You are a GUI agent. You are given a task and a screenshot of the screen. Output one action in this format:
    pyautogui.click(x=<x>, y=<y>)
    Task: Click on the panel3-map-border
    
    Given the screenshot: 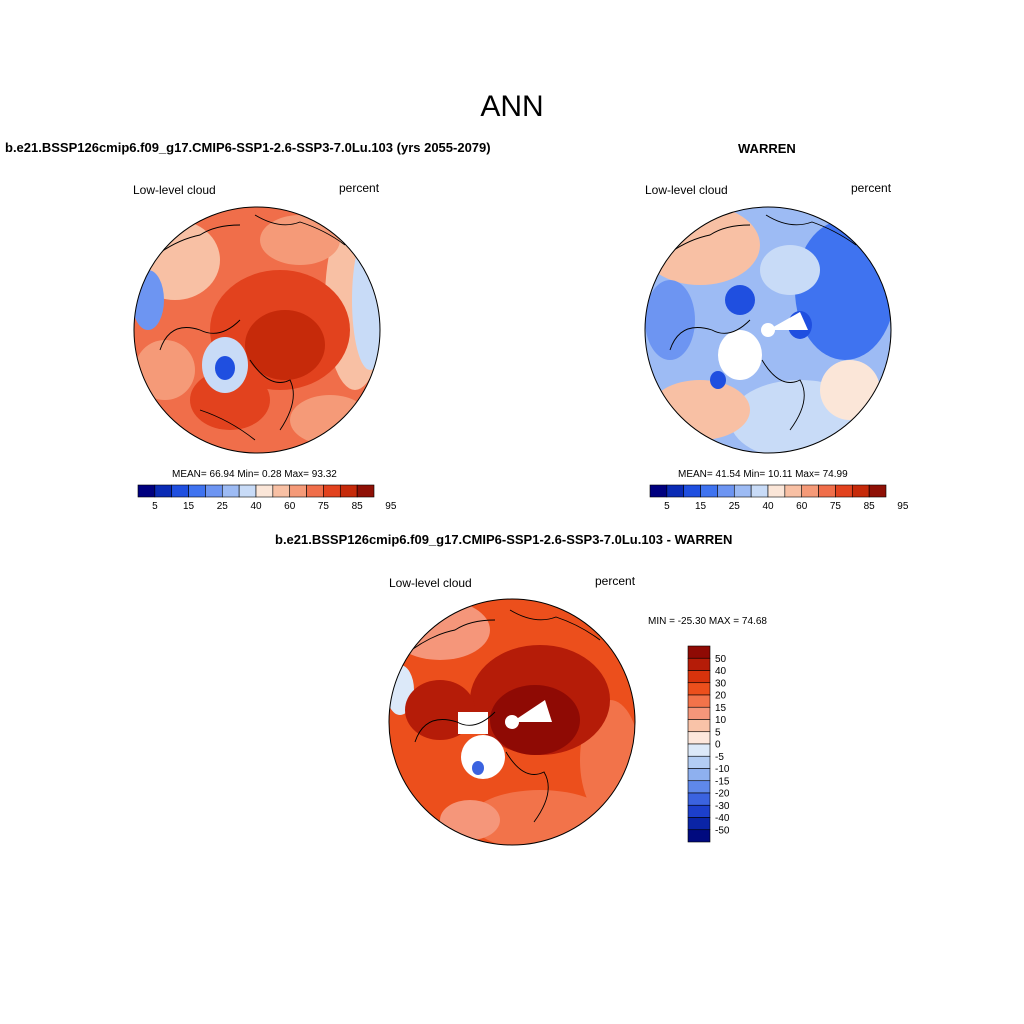 What is the action you would take?
    pyautogui.click(x=512, y=722)
    